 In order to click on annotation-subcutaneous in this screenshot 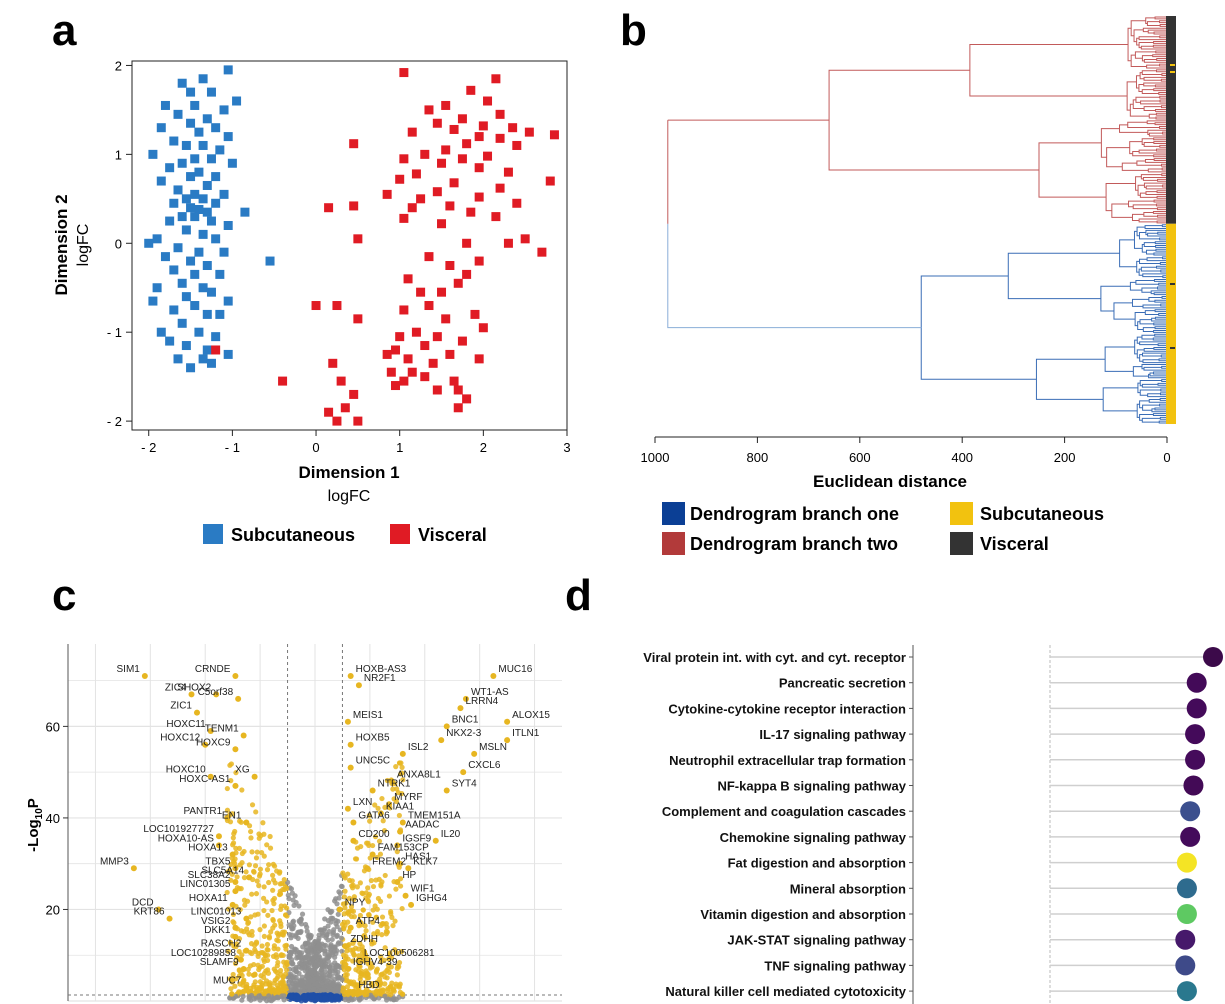, I will do `click(1171, 324)`.